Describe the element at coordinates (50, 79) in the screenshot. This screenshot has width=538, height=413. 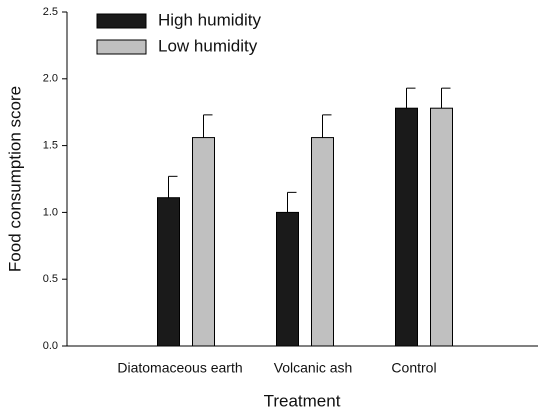
I see `y-tick-label: 2.0` at that location.